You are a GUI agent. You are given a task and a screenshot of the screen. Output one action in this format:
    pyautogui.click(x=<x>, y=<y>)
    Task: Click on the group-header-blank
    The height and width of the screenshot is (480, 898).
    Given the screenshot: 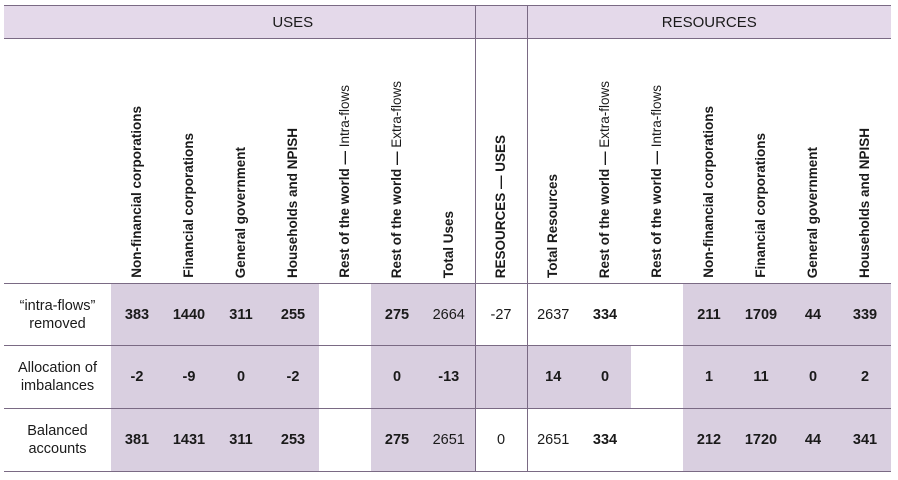 What is the action you would take?
    pyautogui.click(x=57, y=22)
    